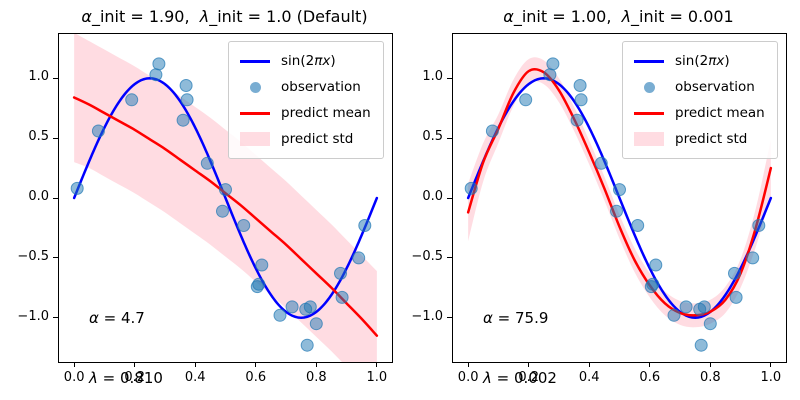 The height and width of the screenshot is (400, 800). I want to click on alpha-value: α = 4.7, so click(117, 318).